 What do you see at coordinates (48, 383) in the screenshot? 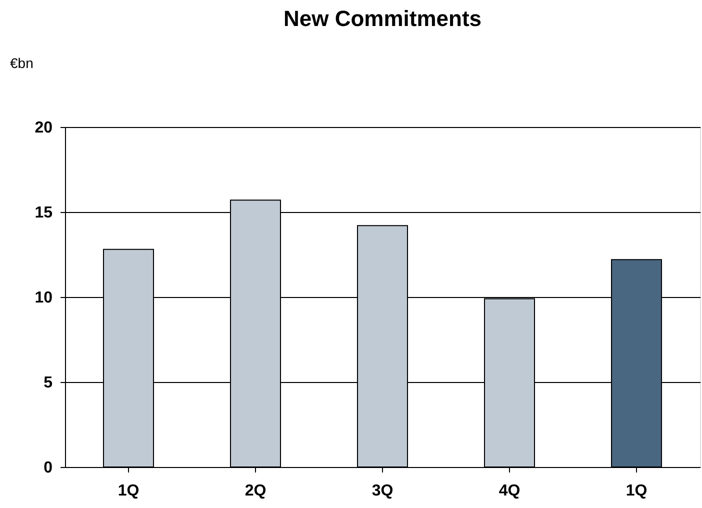
I see `y-tick-label: 5` at bounding box center [48, 383].